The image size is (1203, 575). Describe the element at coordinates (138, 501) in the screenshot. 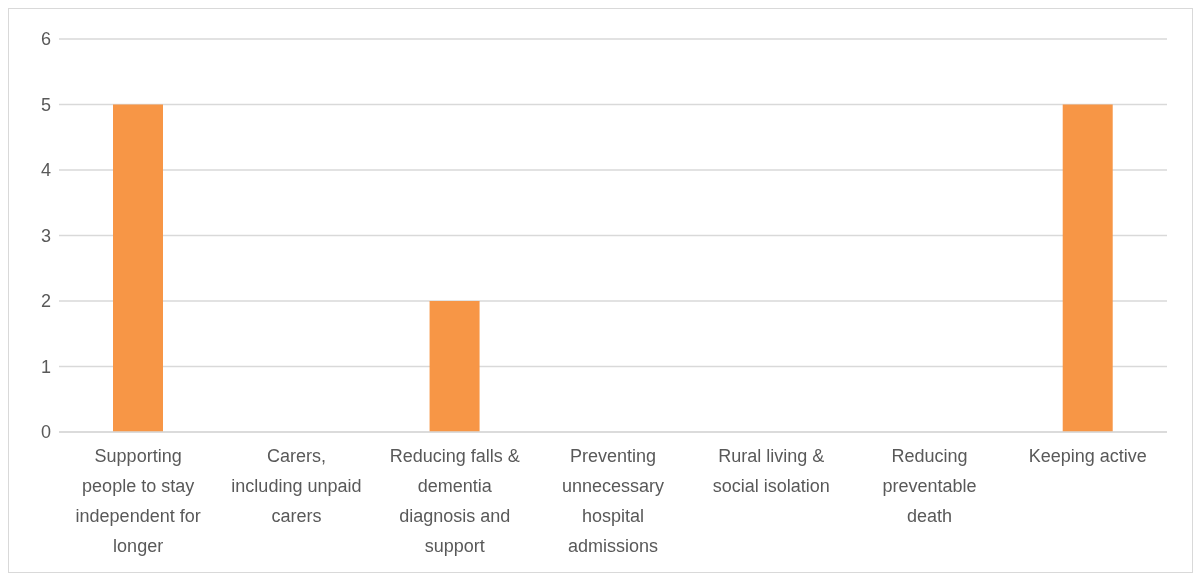

I see `x-tick-label: Supporting people to stay independent for longer` at that location.